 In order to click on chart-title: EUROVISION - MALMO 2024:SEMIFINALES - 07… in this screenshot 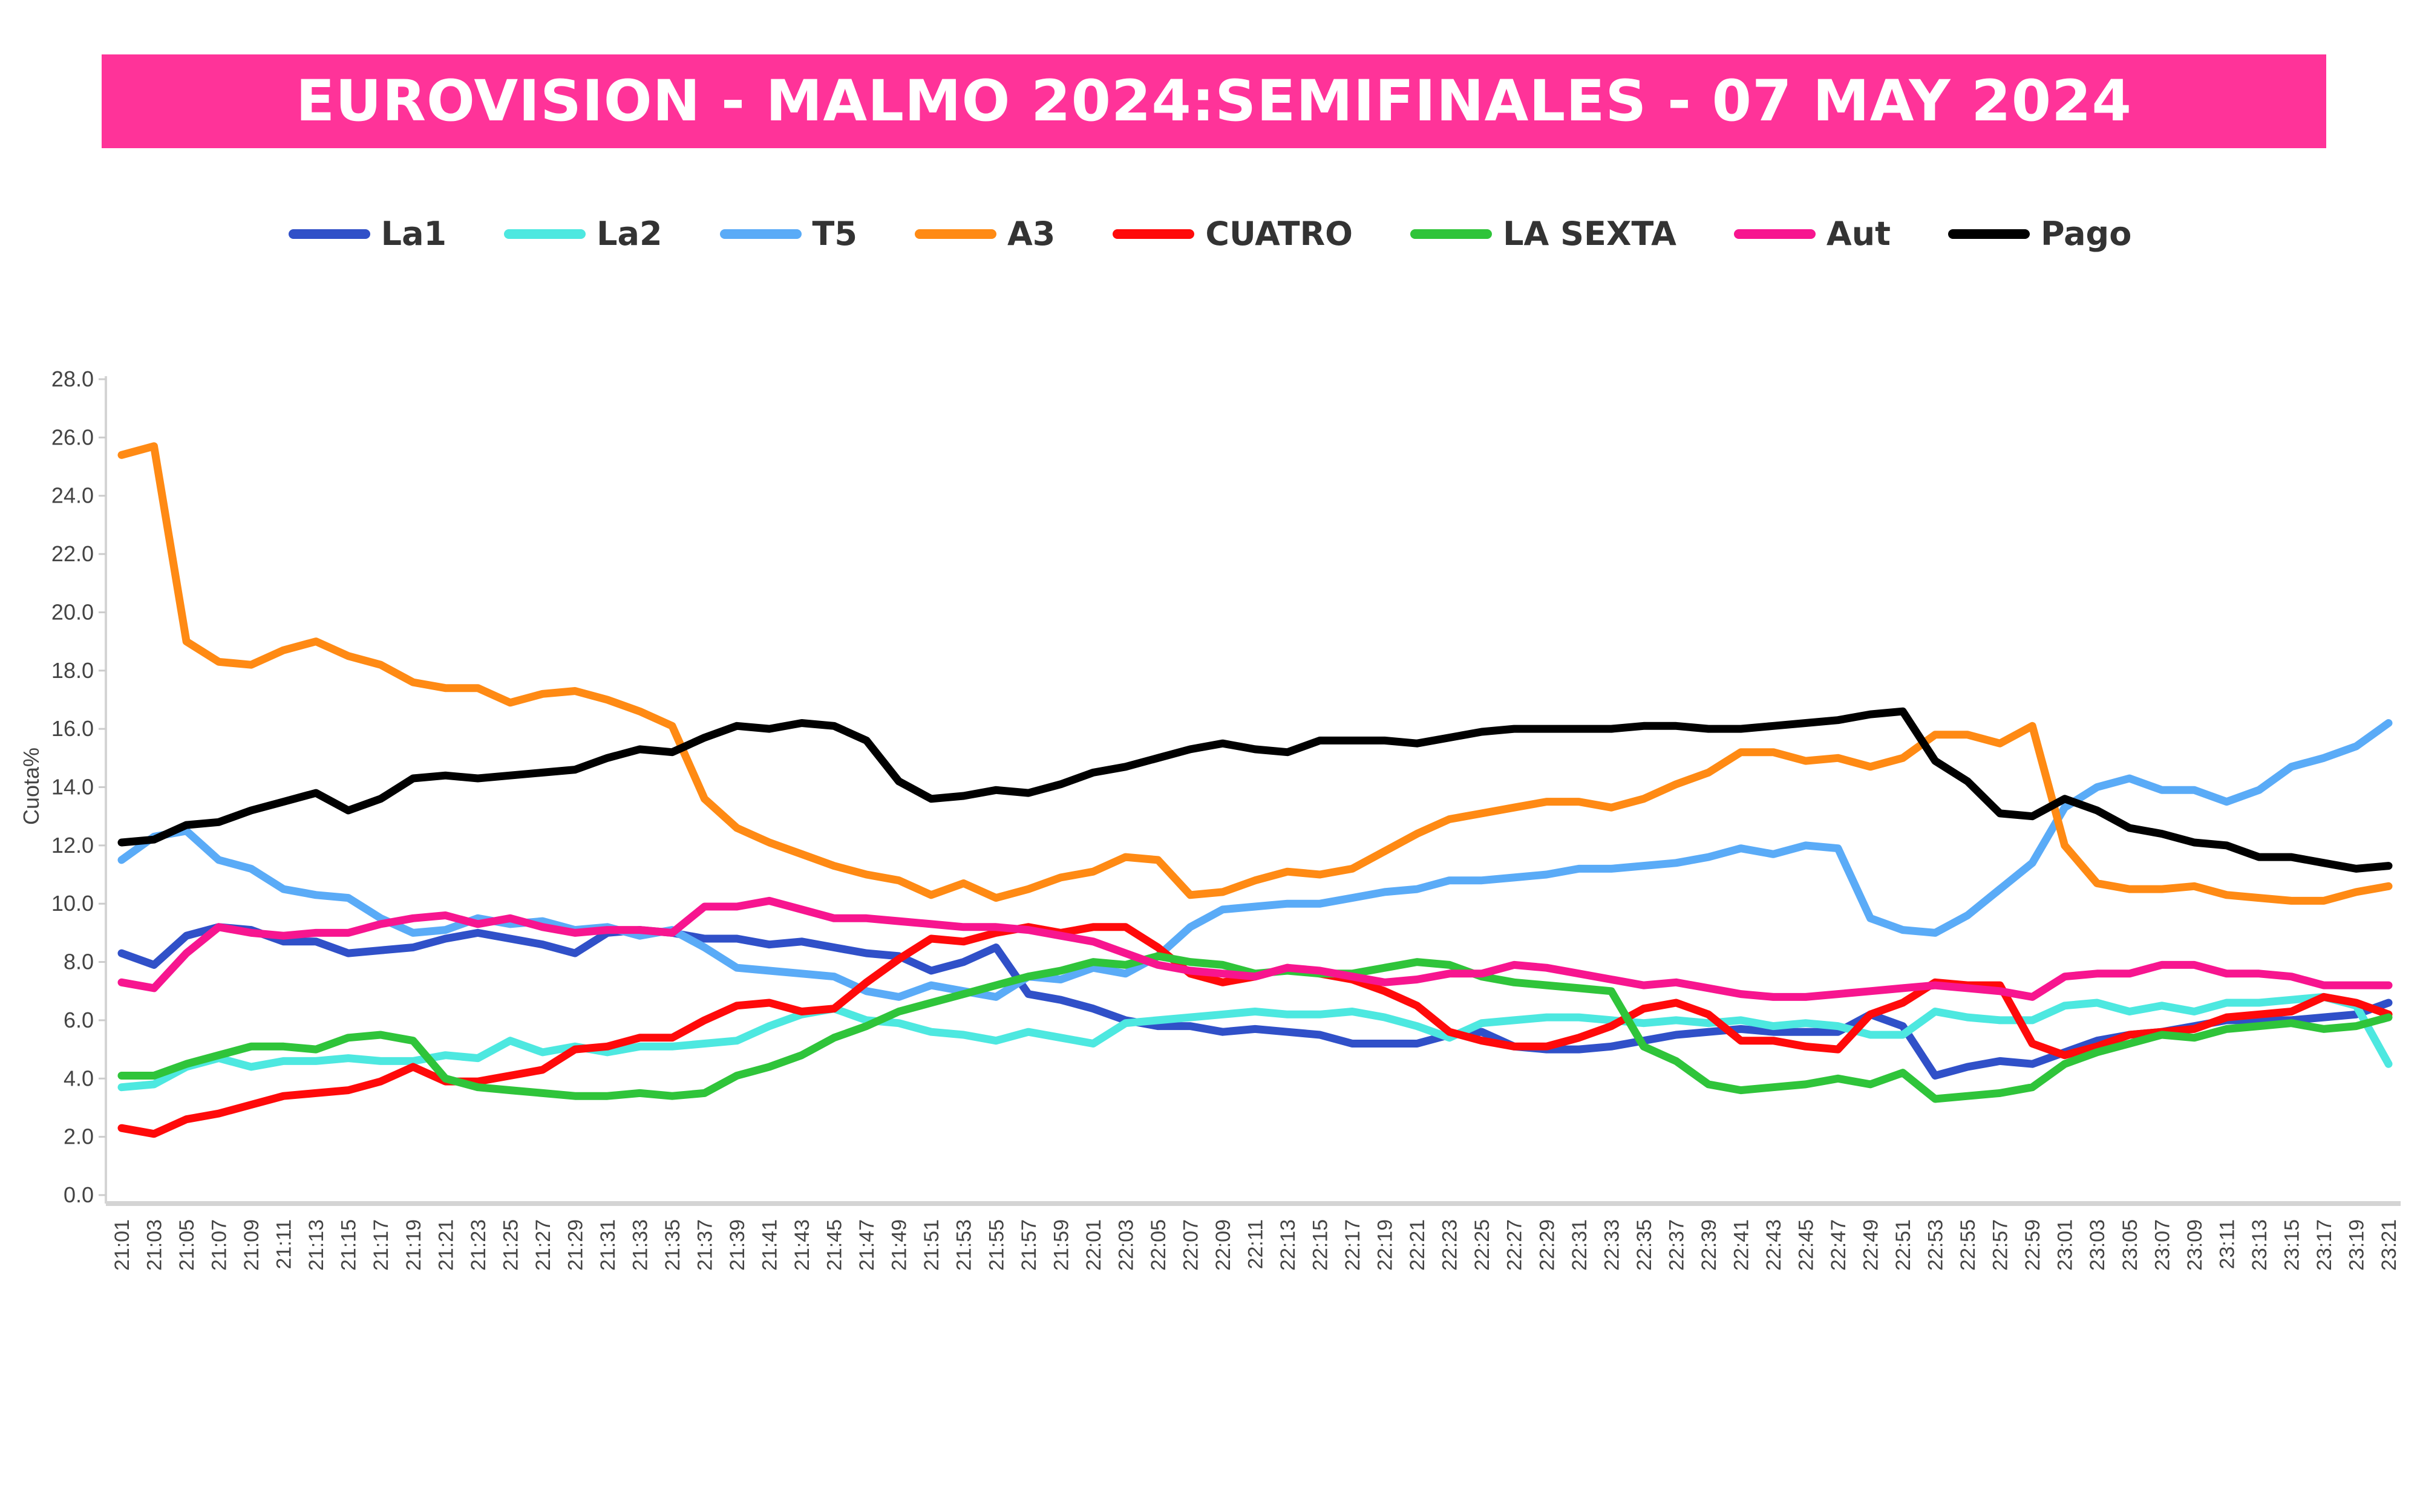, I will do `click(1214, 101)`.